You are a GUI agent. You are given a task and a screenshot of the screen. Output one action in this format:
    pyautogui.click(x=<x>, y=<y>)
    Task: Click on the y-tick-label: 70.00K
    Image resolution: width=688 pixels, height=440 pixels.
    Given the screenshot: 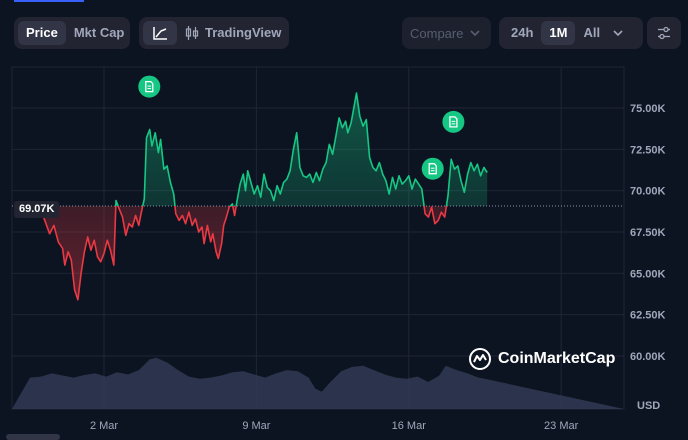 What is the action you would take?
    pyautogui.click(x=648, y=192)
    